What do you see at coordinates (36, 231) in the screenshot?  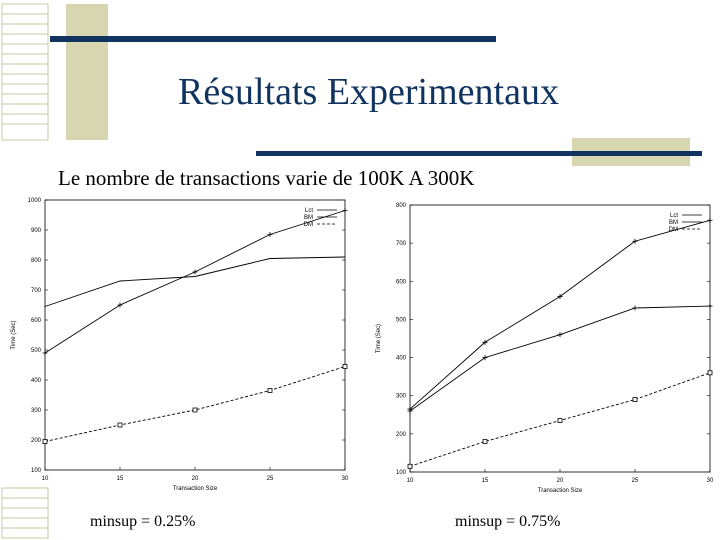 I see `y-tick-label: 900` at bounding box center [36, 231].